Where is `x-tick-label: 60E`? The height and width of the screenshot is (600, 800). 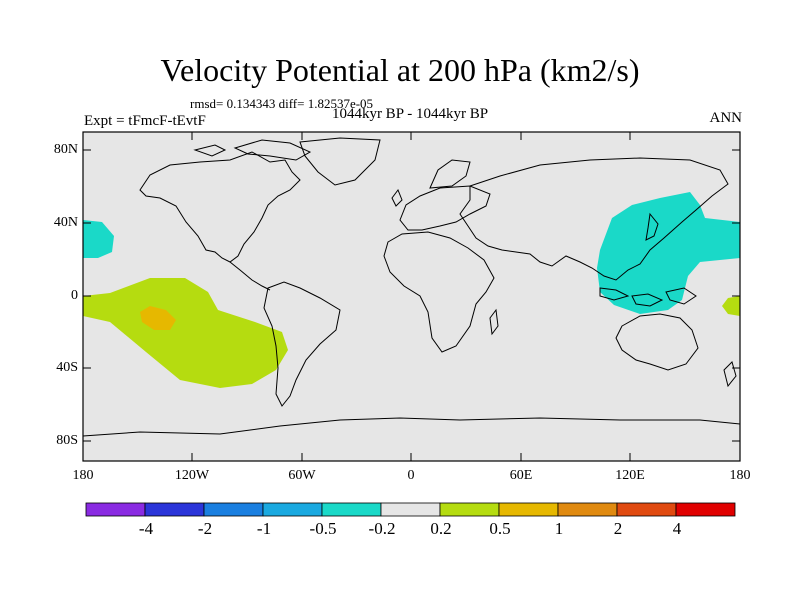
x-tick-label: 60E is located at coordinates (521, 475).